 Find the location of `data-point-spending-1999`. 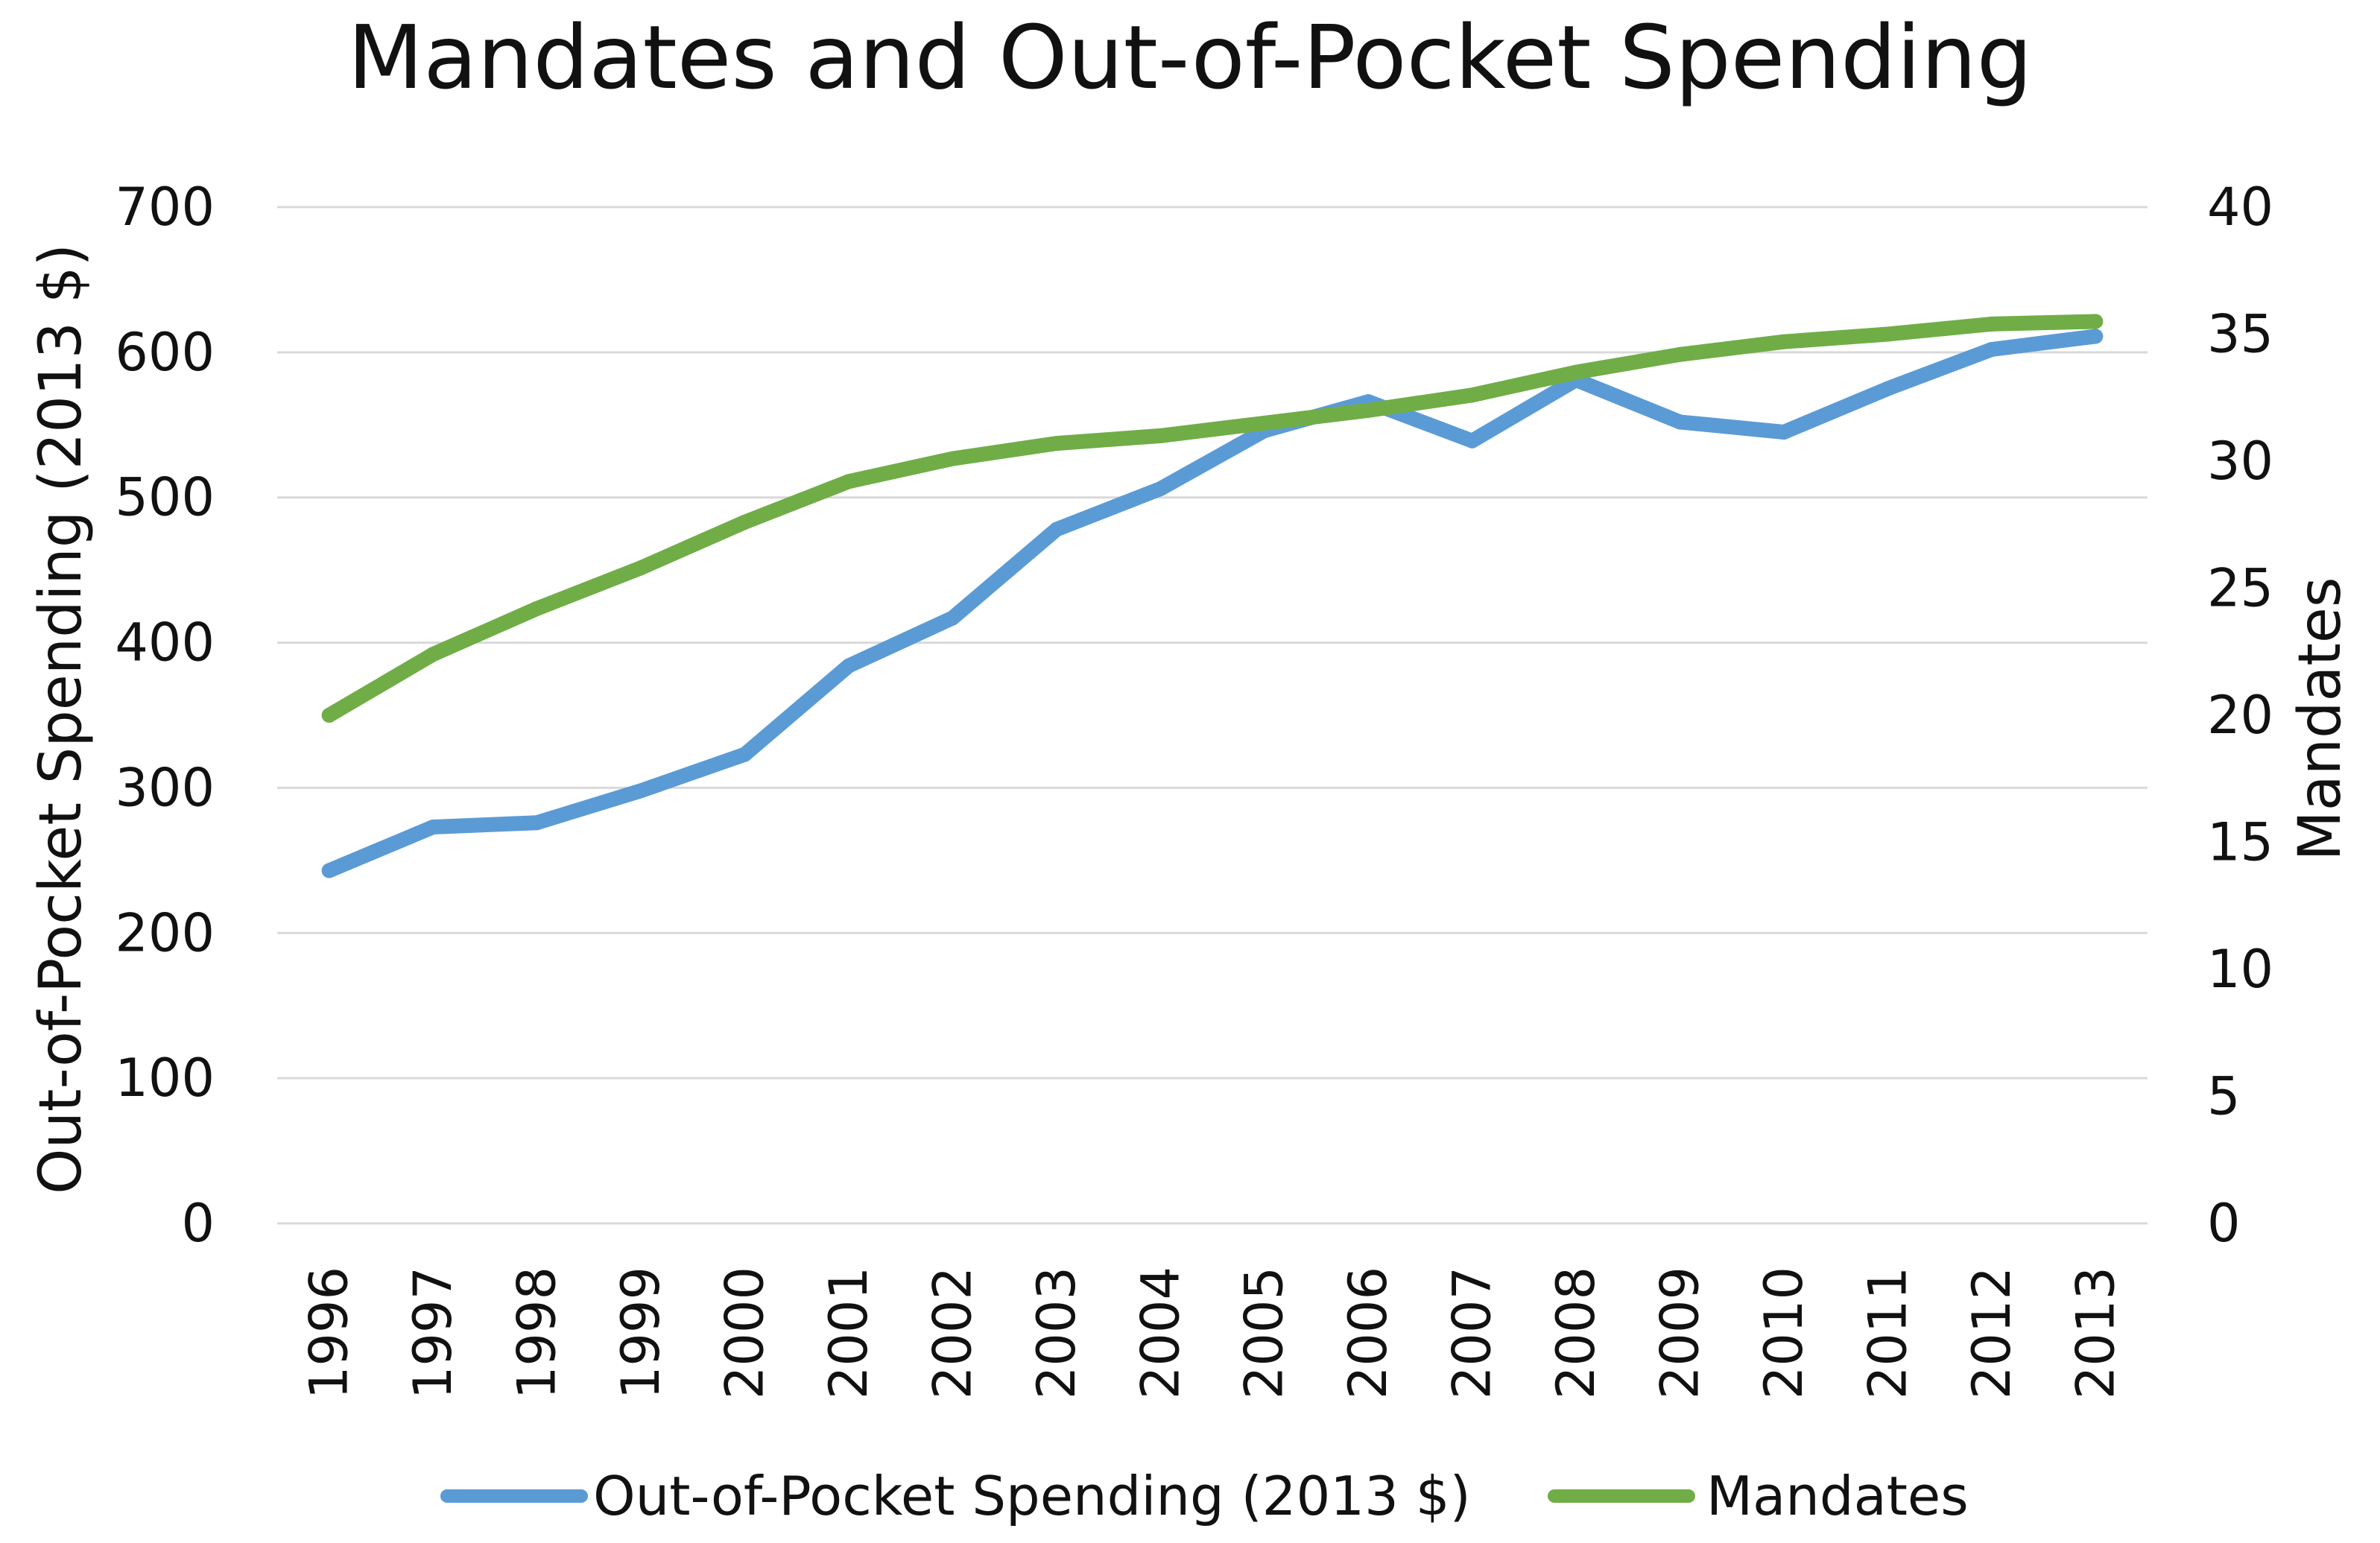

data-point-spending-1999 is located at coordinates (641, 791).